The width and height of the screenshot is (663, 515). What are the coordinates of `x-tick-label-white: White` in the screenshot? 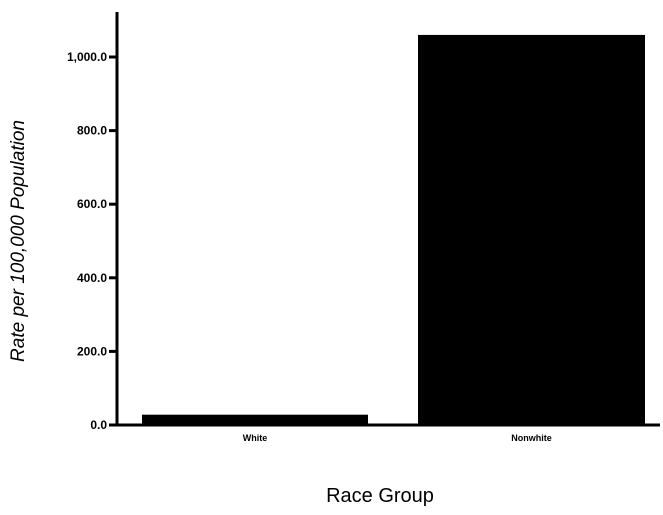 It's located at (255, 438).